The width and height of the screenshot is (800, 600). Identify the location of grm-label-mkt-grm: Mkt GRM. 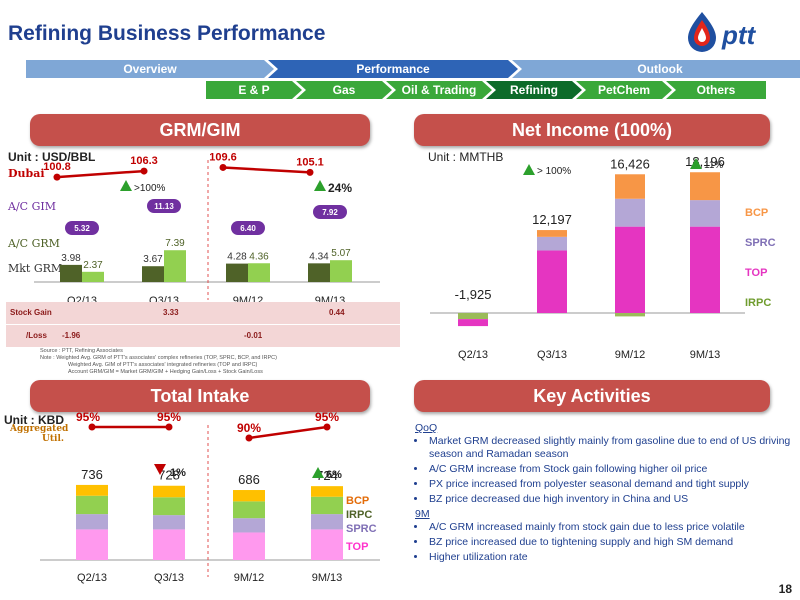
(35, 268).